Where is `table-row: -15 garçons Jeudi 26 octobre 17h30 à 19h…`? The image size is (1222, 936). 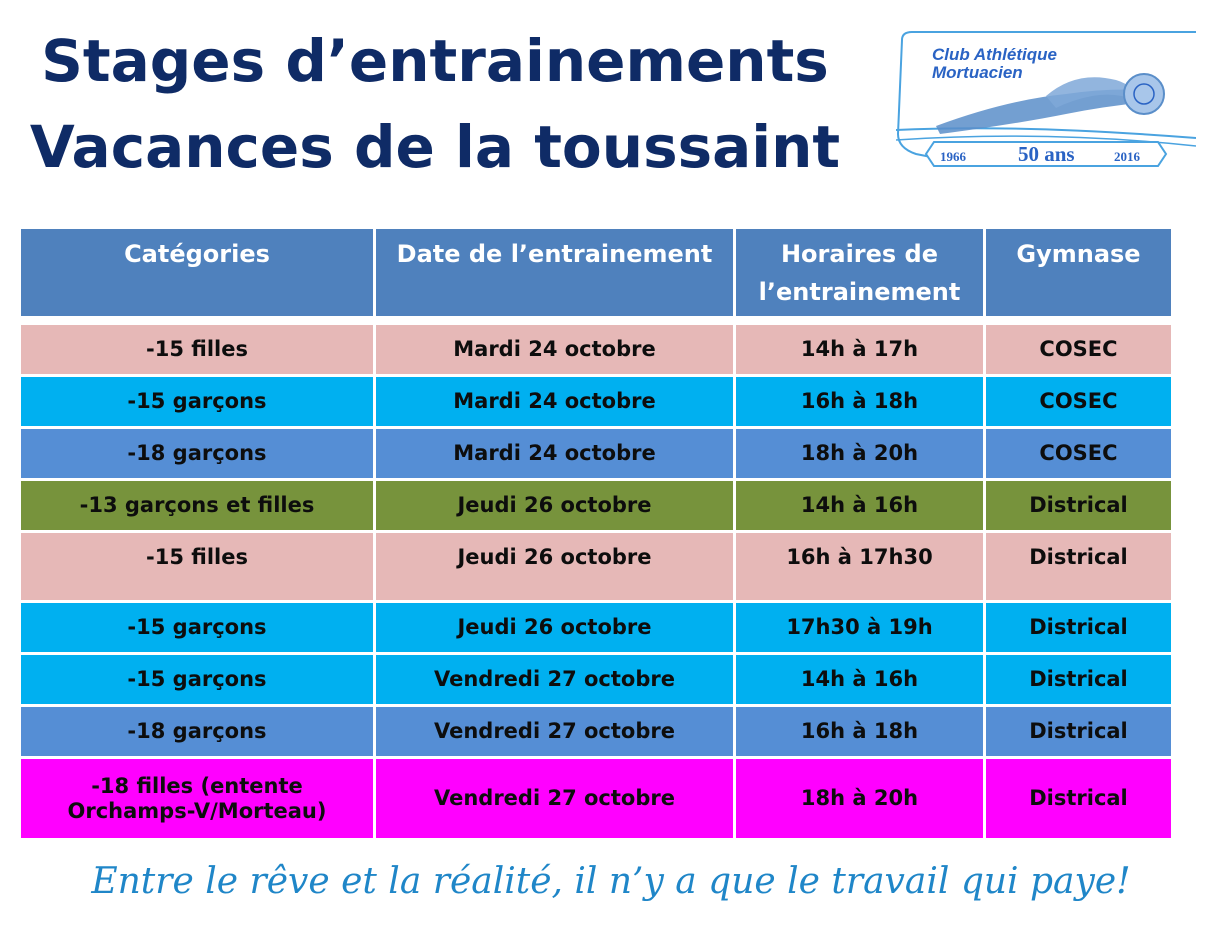
table-row: -15 garçons Jeudi 26 octobre 17h30 à 19h… is located at coordinates (596, 627).